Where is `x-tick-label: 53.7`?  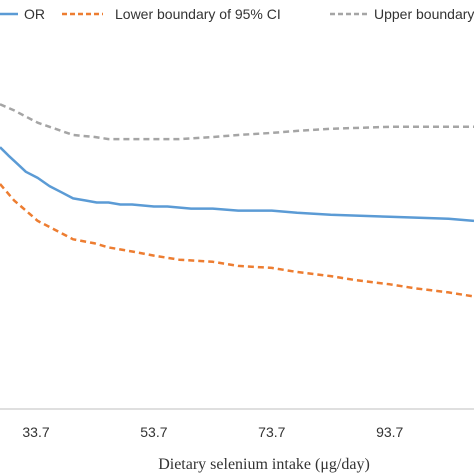 x-tick-label: 53.7 is located at coordinates (153, 432).